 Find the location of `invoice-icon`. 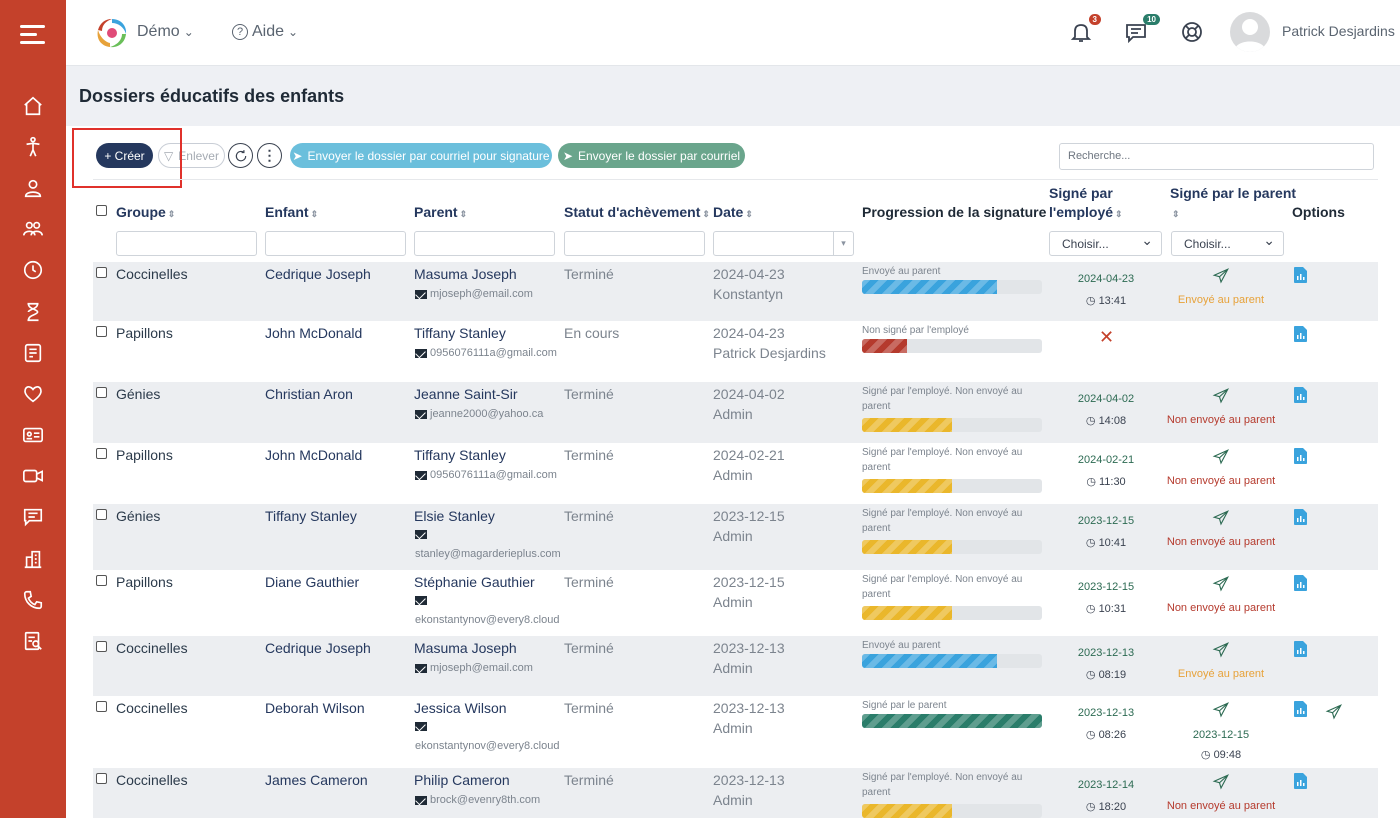

invoice-icon is located at coordinates (33, 353).